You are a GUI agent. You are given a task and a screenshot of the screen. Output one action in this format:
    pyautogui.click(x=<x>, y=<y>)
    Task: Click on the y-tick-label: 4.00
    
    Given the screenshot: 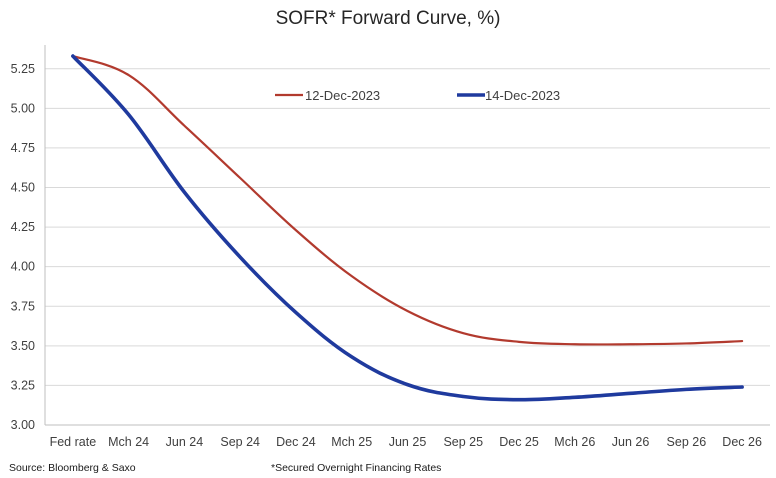 What is the action you would take?
    pyautogui.click(x=23, y=267)
    